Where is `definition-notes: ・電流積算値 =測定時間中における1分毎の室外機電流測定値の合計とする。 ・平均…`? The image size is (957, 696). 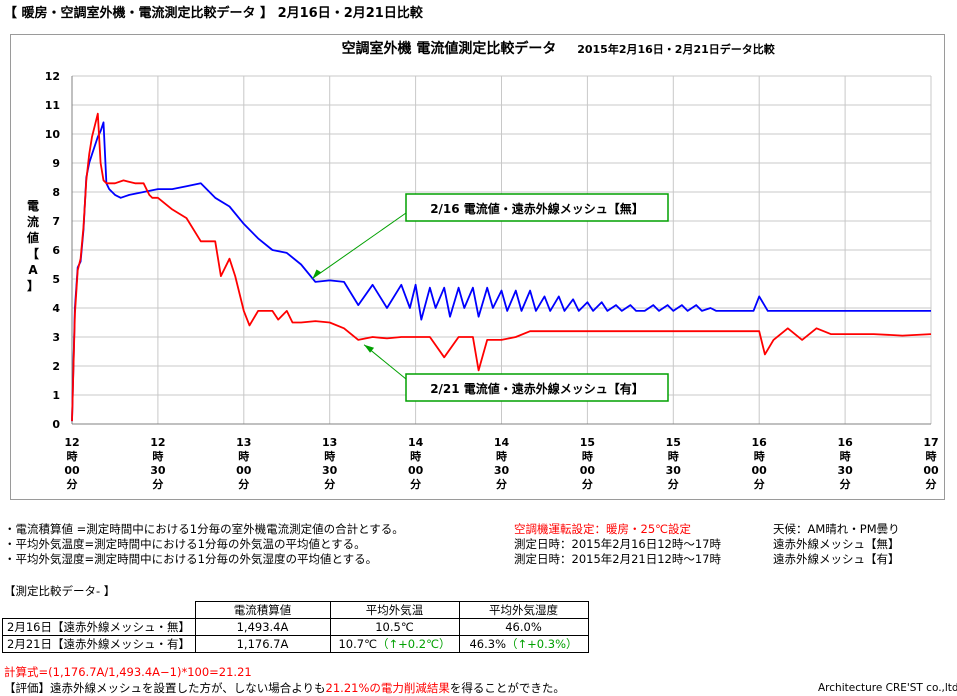
definition-notes: ・電流積算値 =測定時間中における1分毎の室外機電流測定値の合計とする。 ・平均… is located at coordinates (204, 544).